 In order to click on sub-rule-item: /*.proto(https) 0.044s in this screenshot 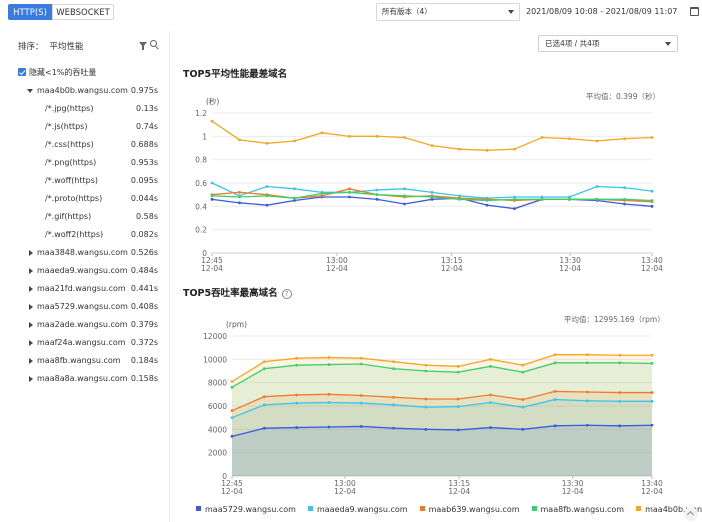, I will do `click(85, 199)`.